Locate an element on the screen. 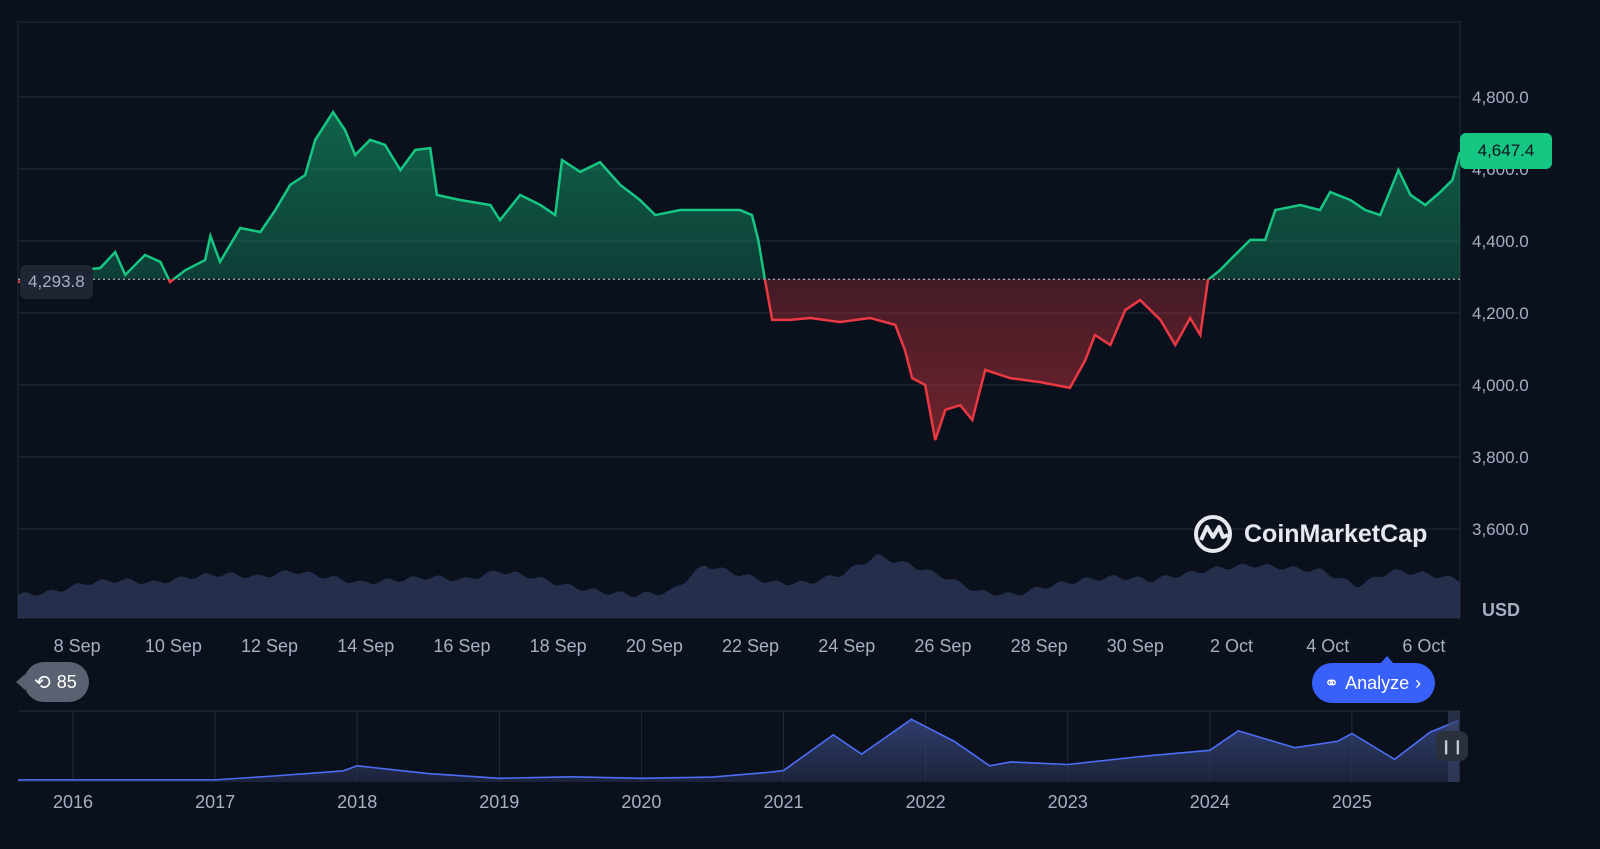 This screenshot has width=1600, height=849. analyze-button: ⚭ Analyze › is located at coordinates (1374, 679).